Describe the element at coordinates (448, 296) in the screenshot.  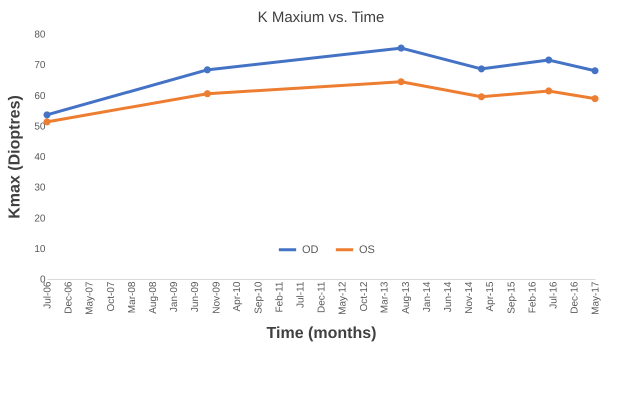
I see `x-tick-label: Jun-14` at that location.